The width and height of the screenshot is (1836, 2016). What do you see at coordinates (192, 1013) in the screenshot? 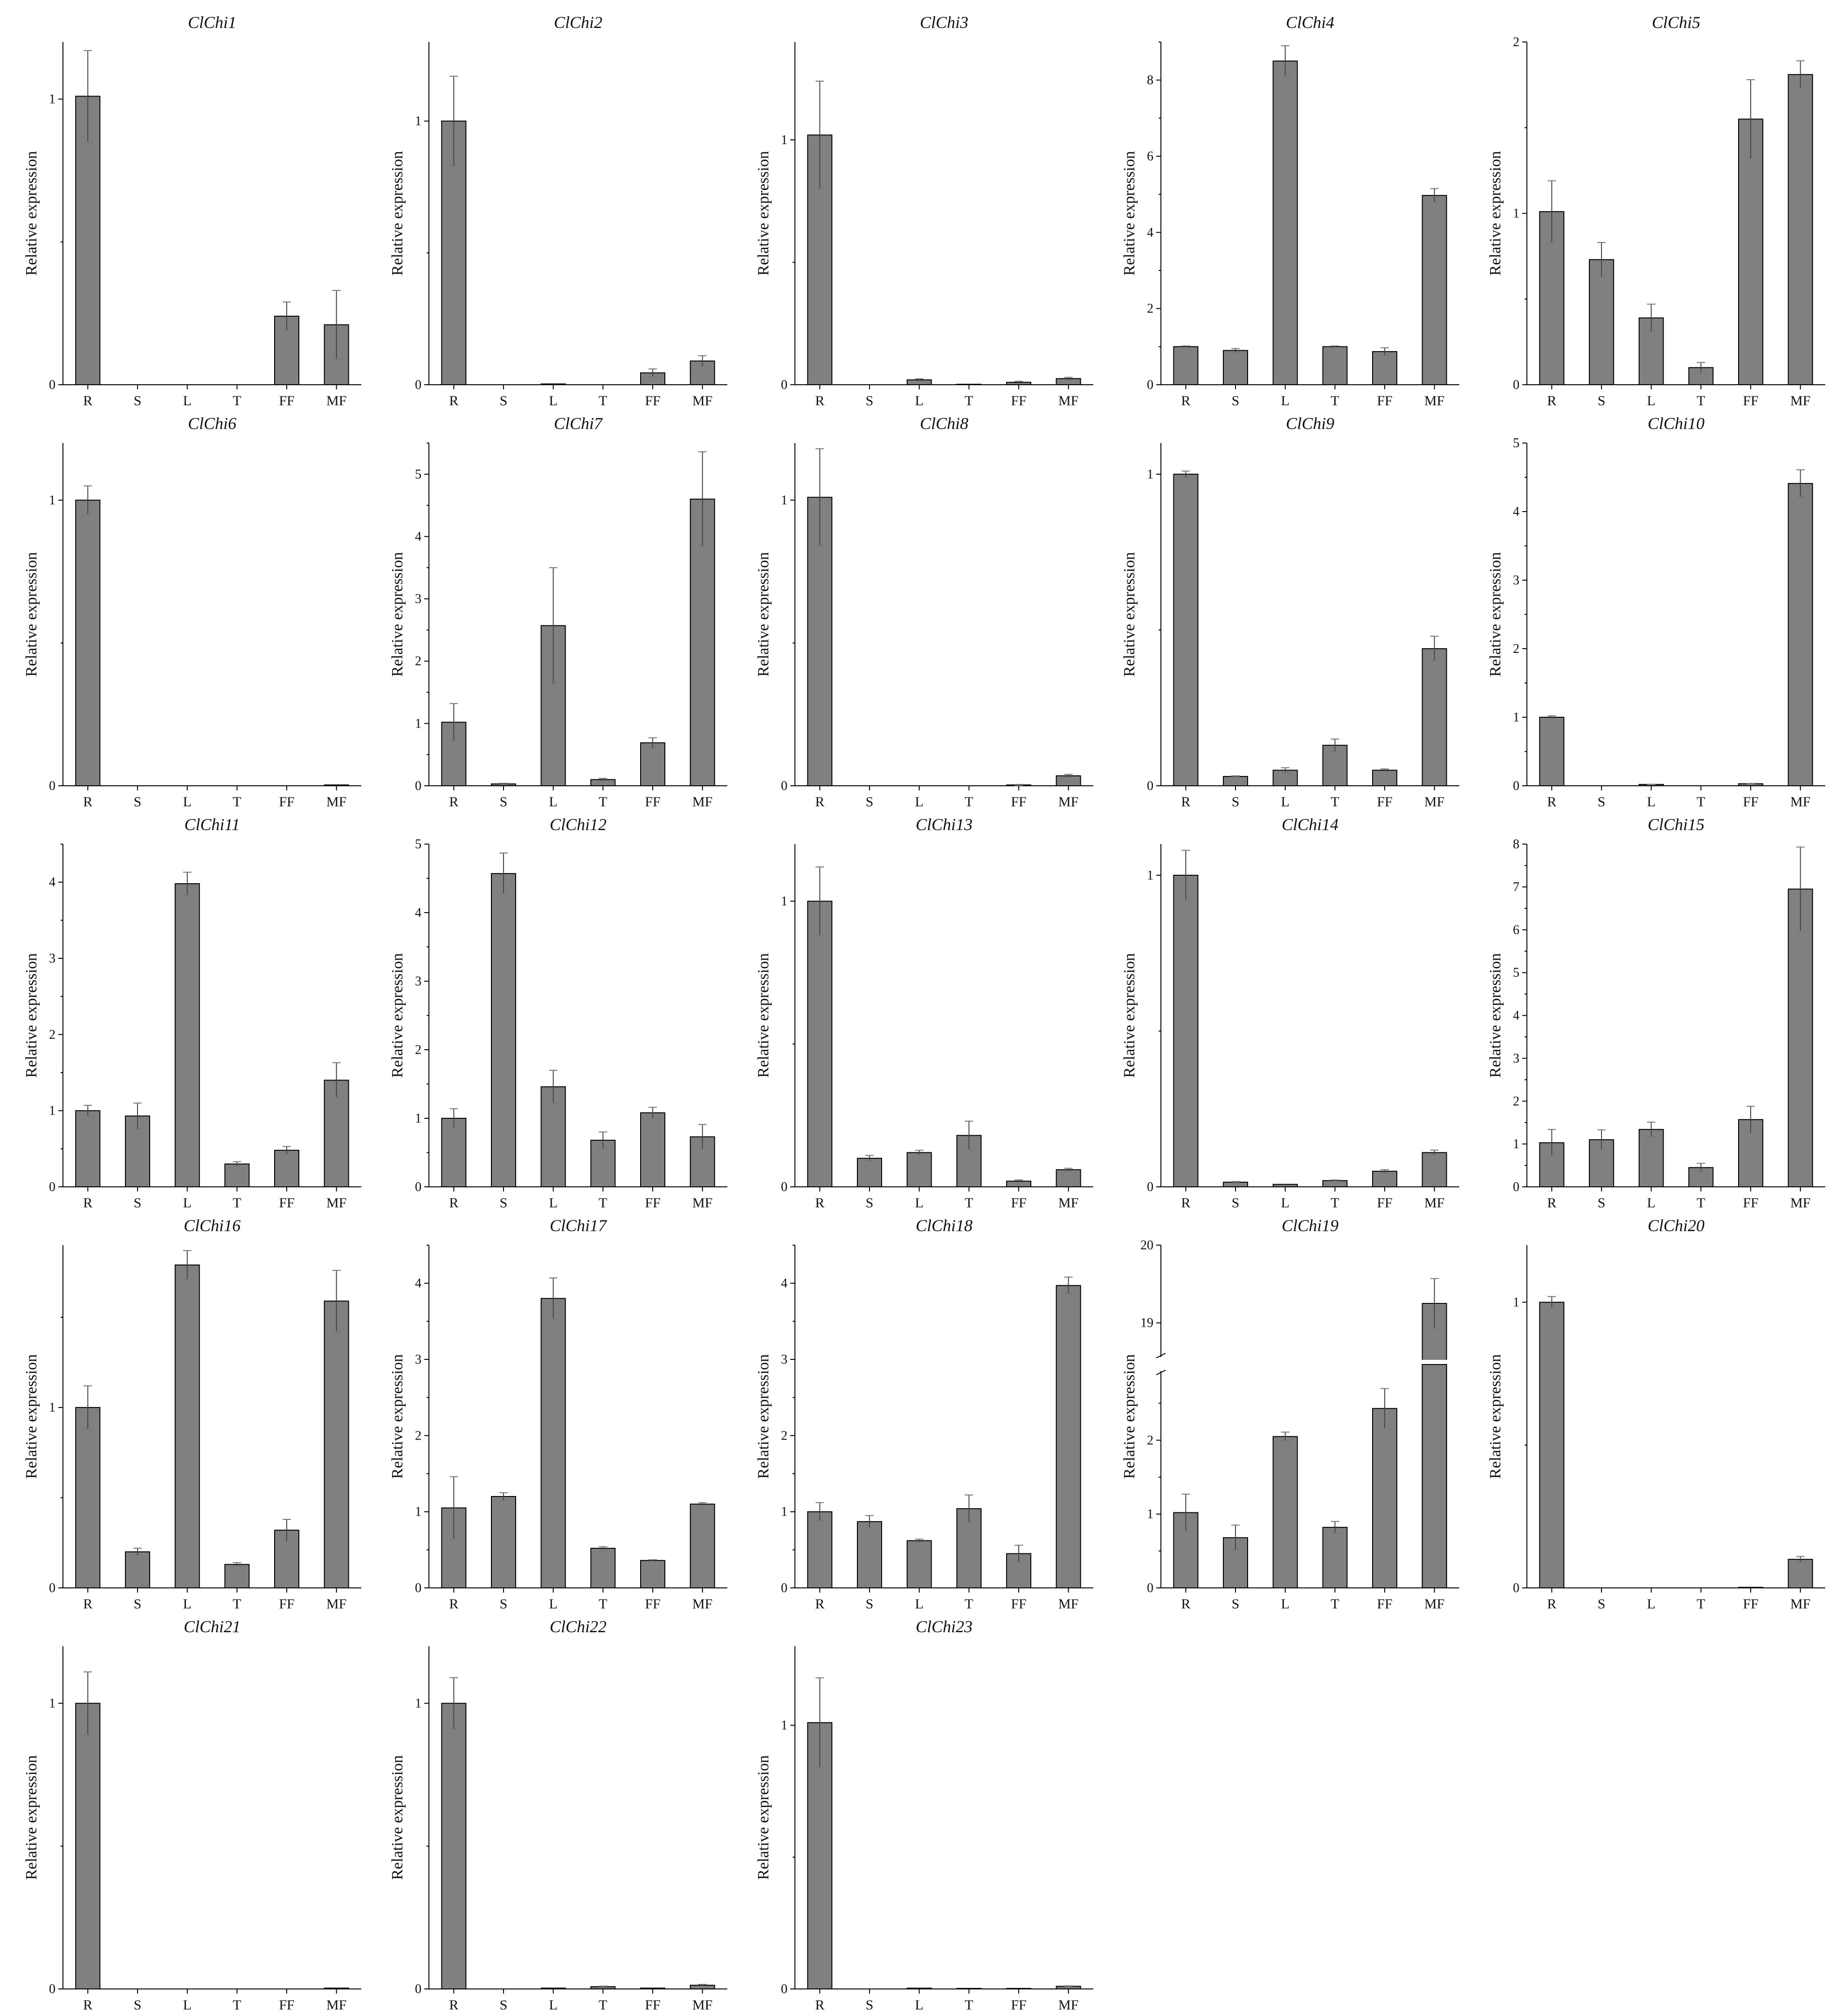
I see `chart-svg: ClChi11 Relative expression 0 1 2 3 4 R S L T FF MF` at bounding box center [192, 1013].